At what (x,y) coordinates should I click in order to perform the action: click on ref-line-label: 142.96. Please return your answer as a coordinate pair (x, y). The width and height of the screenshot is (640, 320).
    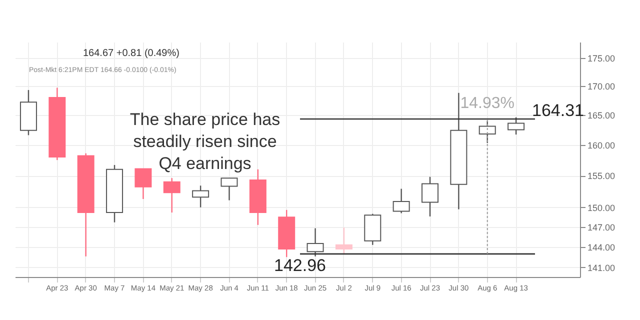
    Looking at the image, I should click on (300, 265).